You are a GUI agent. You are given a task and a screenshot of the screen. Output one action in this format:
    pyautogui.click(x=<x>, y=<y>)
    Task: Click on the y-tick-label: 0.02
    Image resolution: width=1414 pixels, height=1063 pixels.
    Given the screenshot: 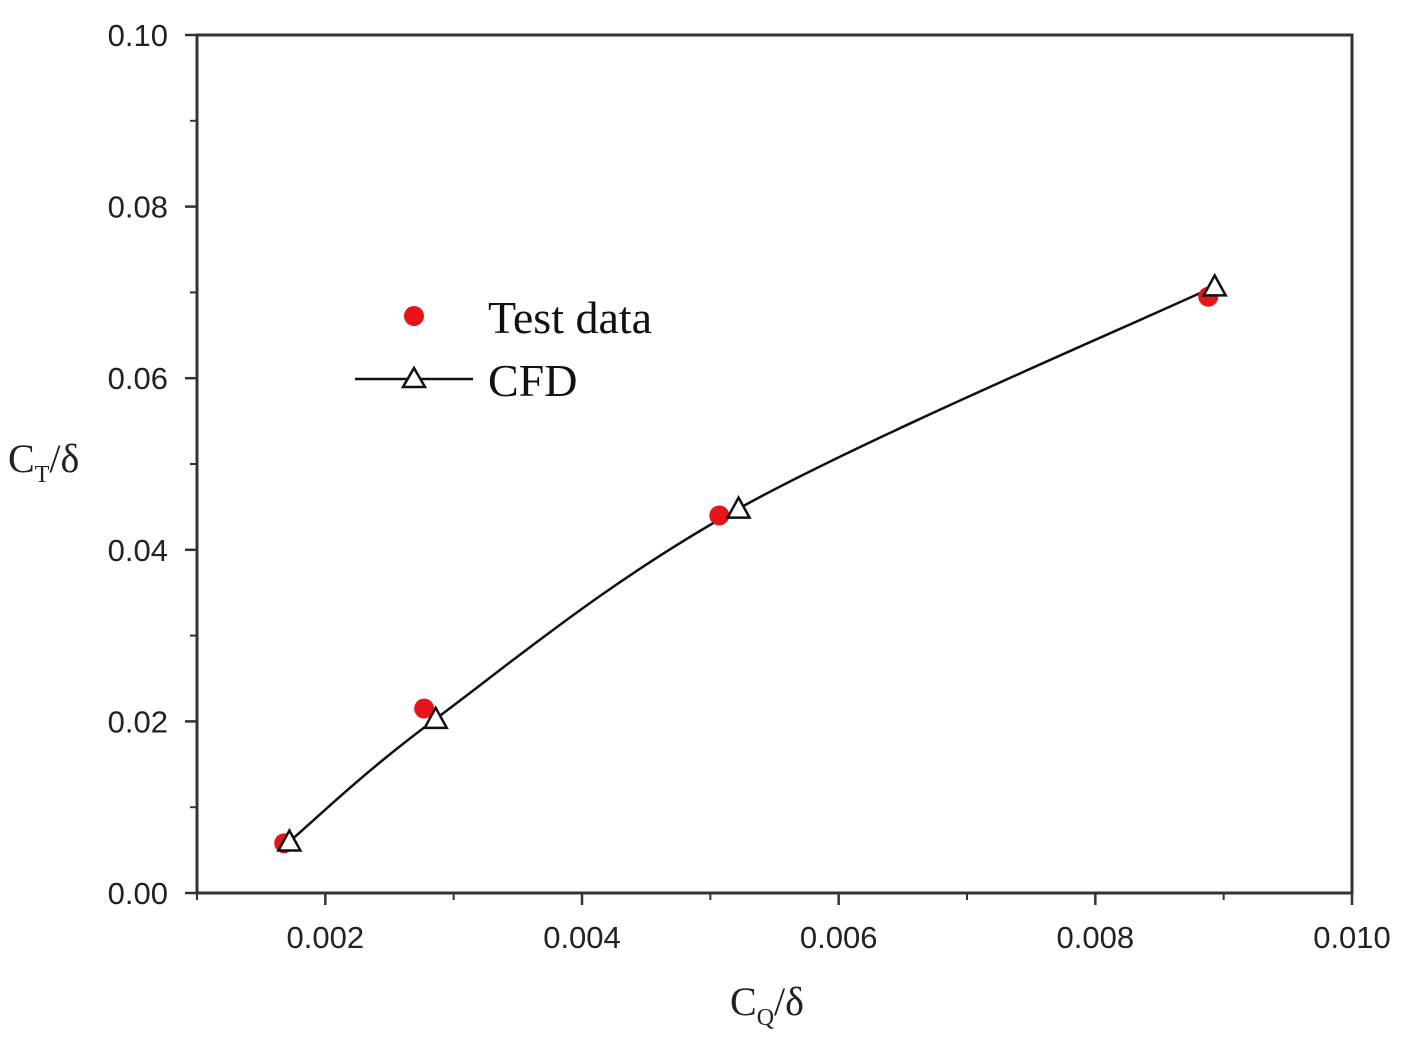 What is the action you would take?
    pyautogui.click(x=138, y=721)
    